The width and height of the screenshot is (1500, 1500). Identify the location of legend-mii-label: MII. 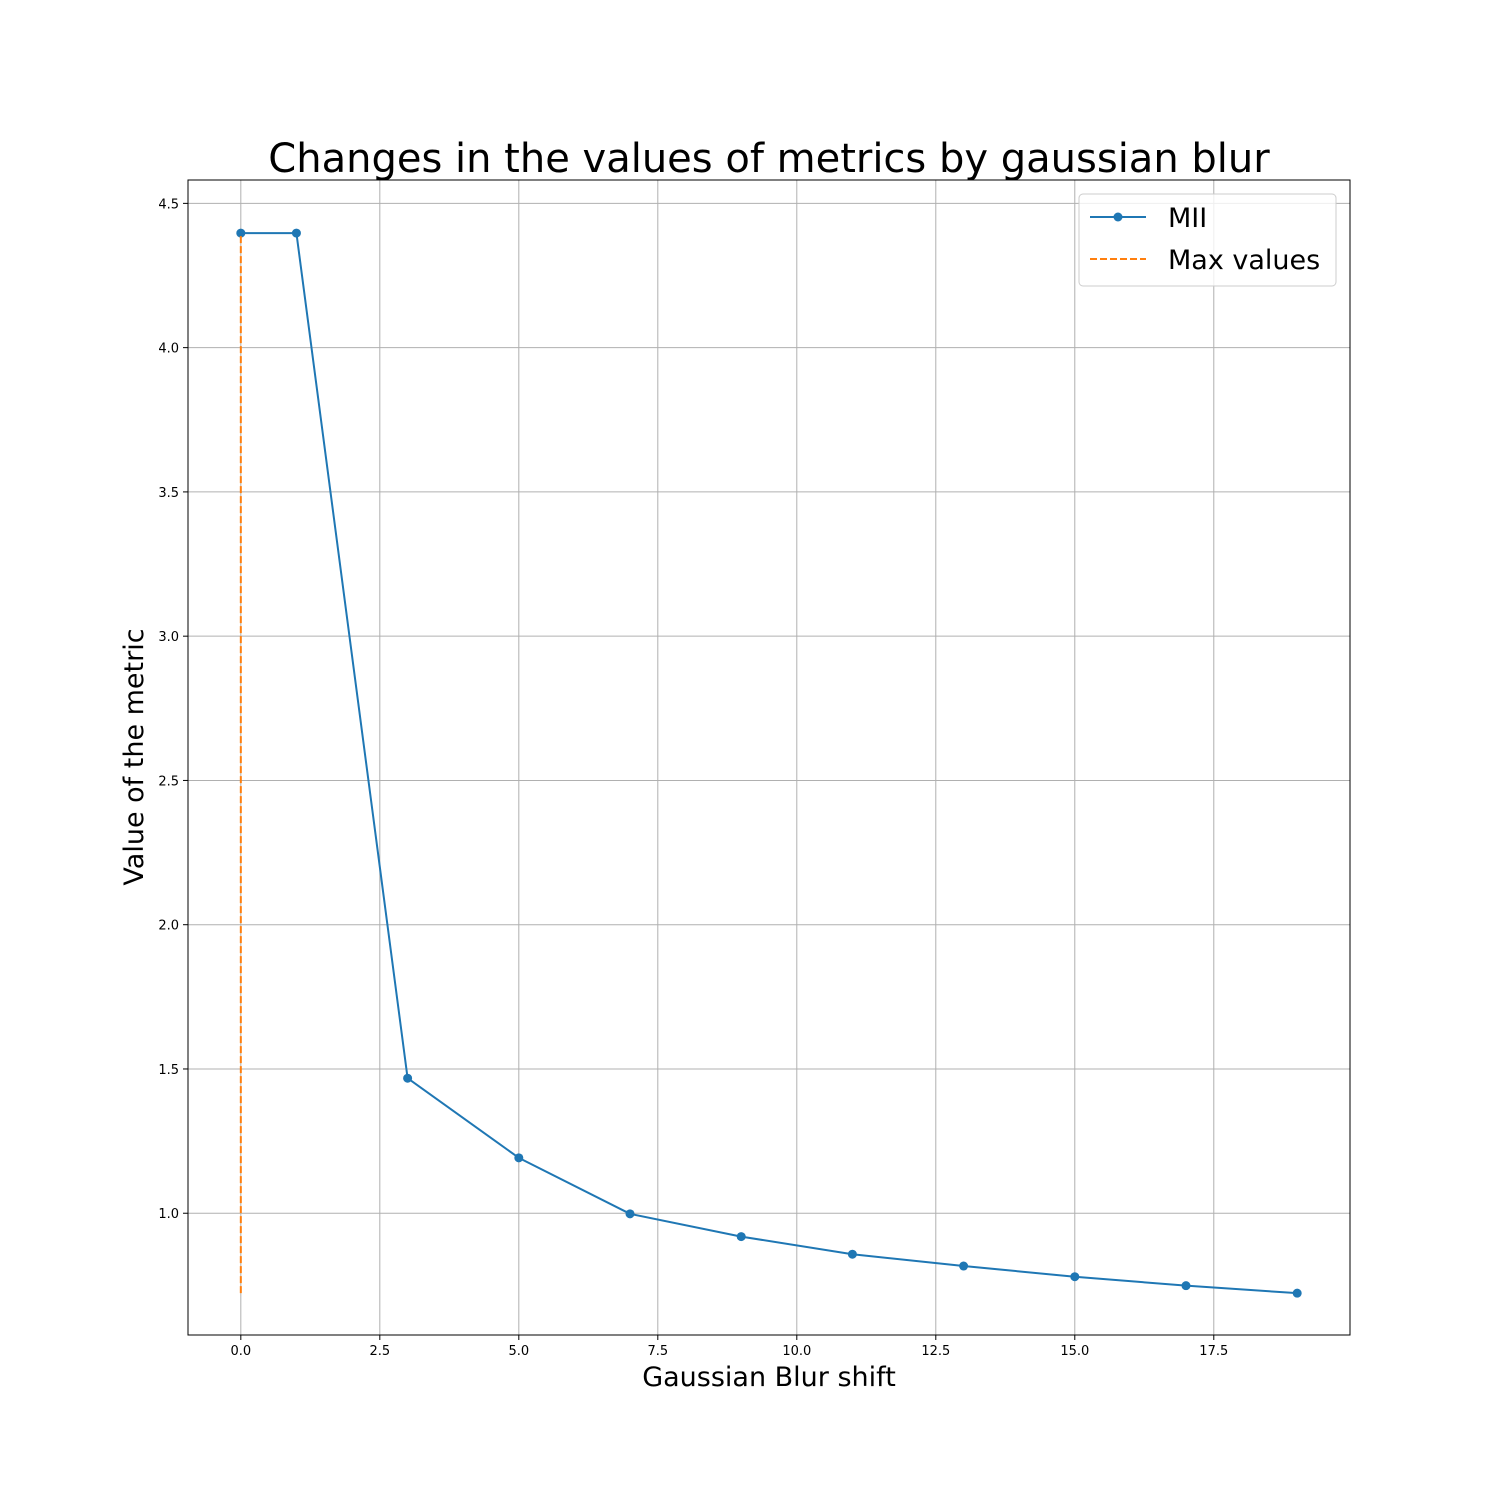
(1187, 218).